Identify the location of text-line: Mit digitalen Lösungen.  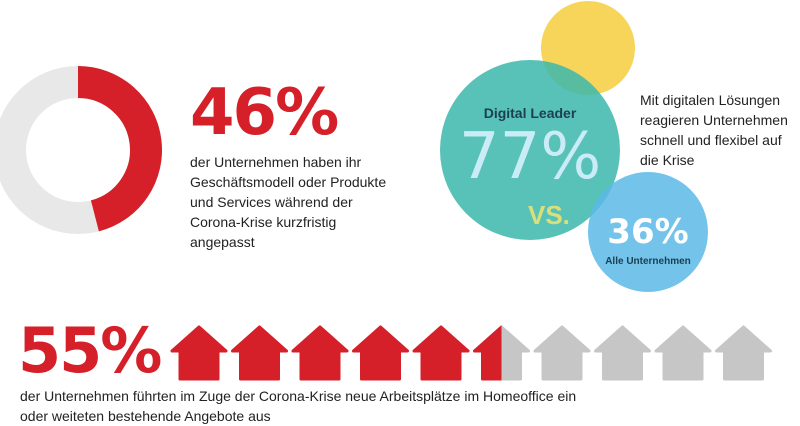
(710, 100).